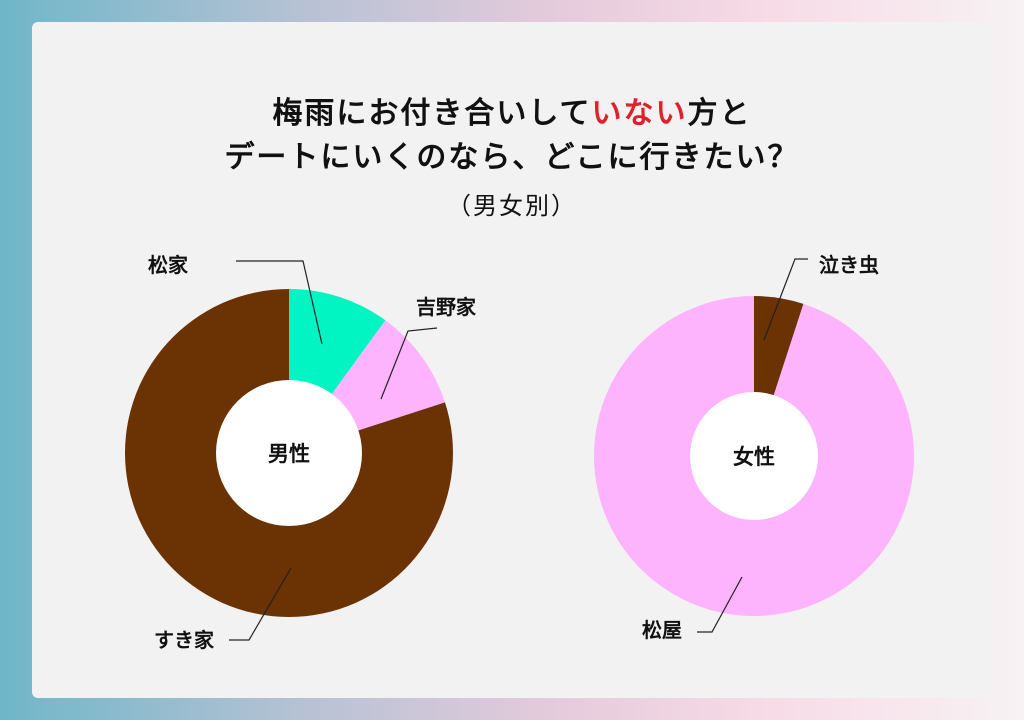  What do you see at coordinates (719, 113) in the screenshot?
I see `title-text-b: 方と` at bounding box center [719, 113].